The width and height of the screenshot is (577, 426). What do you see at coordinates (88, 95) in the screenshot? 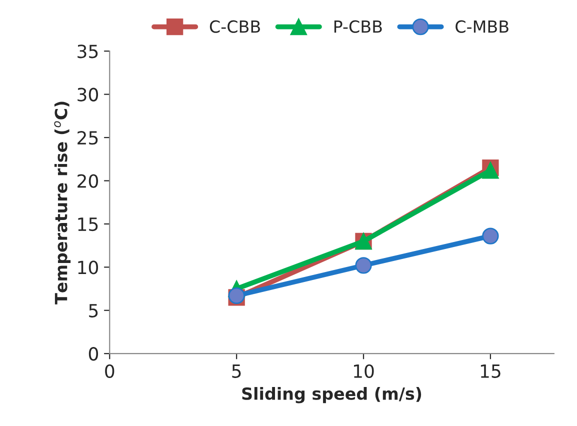
I see `y-tick-label: 30` at bounding box center [88, 95].